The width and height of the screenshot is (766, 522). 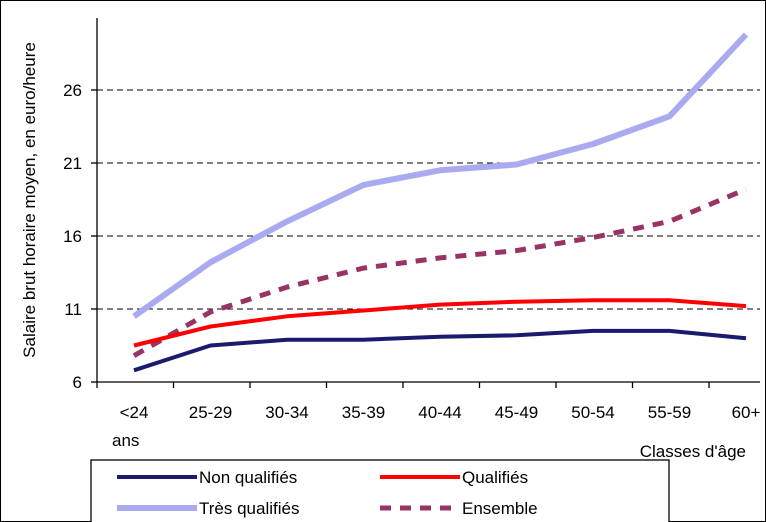 I want to click on x-axis-title: Classes d'âge, so click(x=693, y=451).